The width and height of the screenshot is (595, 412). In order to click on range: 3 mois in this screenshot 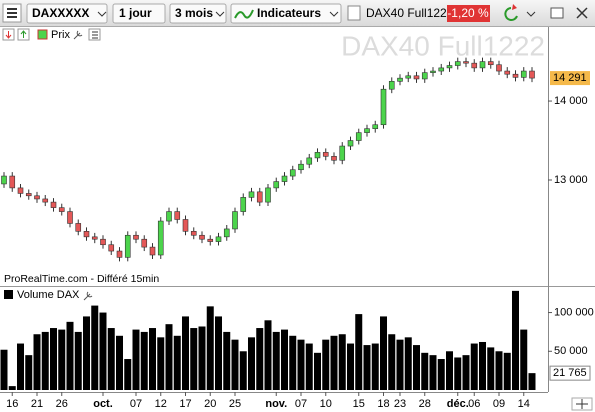, I will do `click(194, 13)`.